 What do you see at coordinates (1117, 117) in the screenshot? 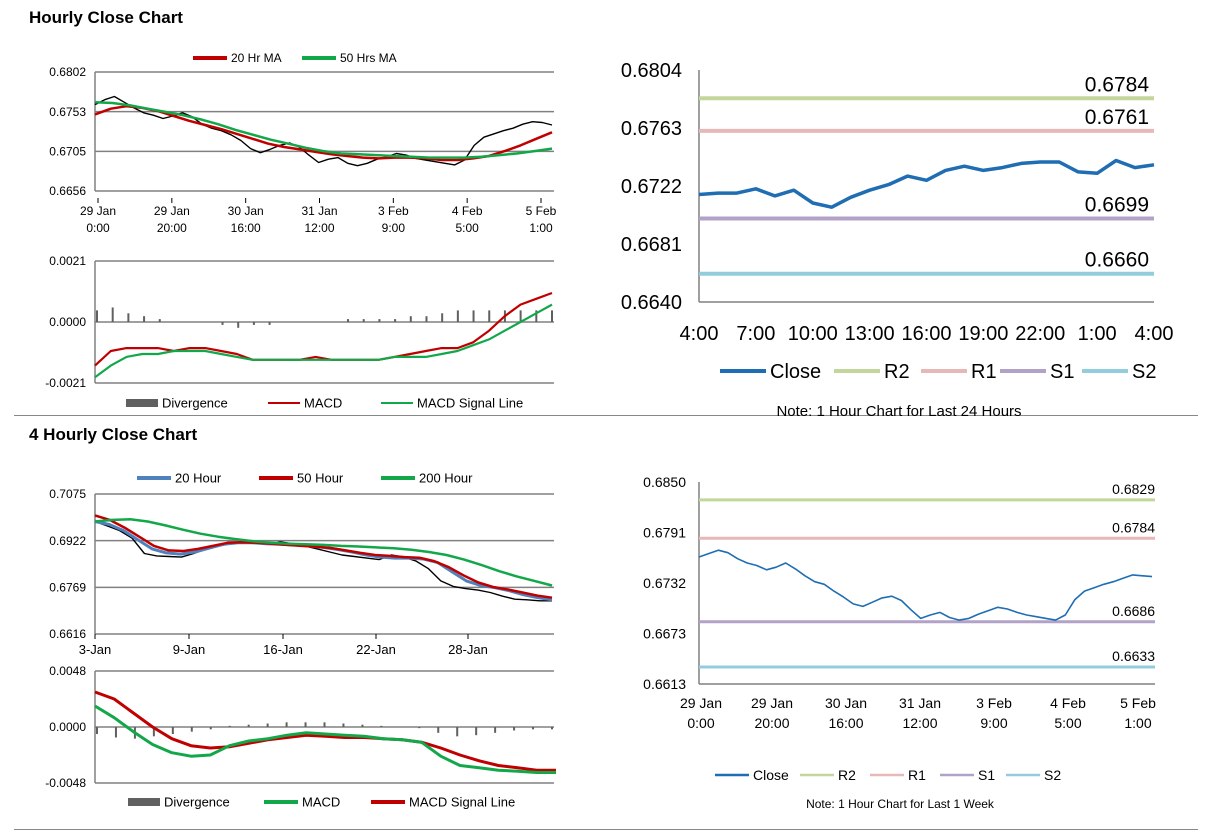
I see `hourly-24h-r1-label: 0.6761` at bounding box center [1117, 117].